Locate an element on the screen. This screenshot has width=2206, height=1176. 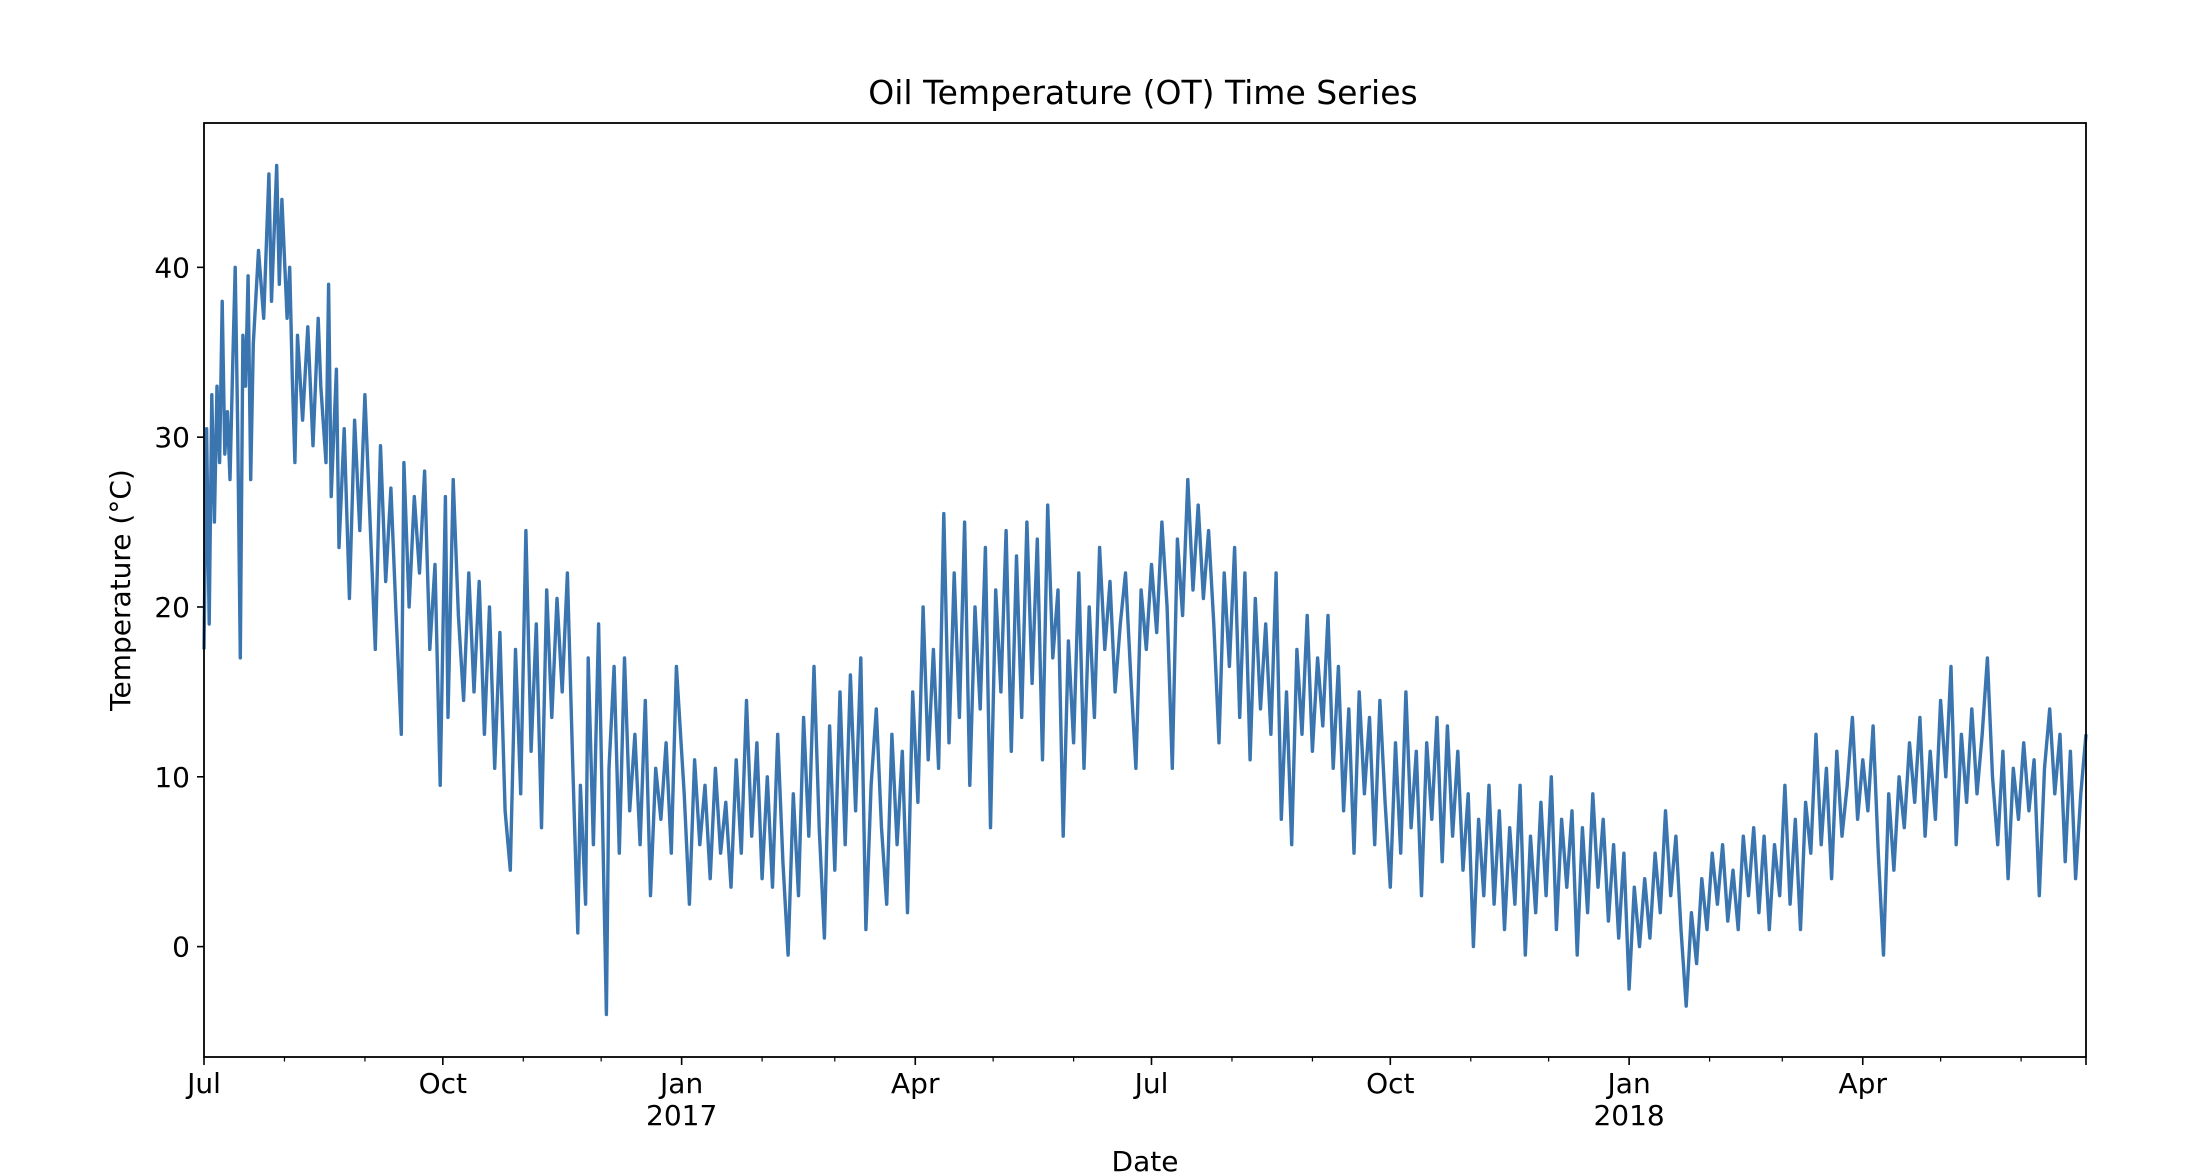
y-axis: 0 10 20 30 40 is located at coordinates (179, 607).